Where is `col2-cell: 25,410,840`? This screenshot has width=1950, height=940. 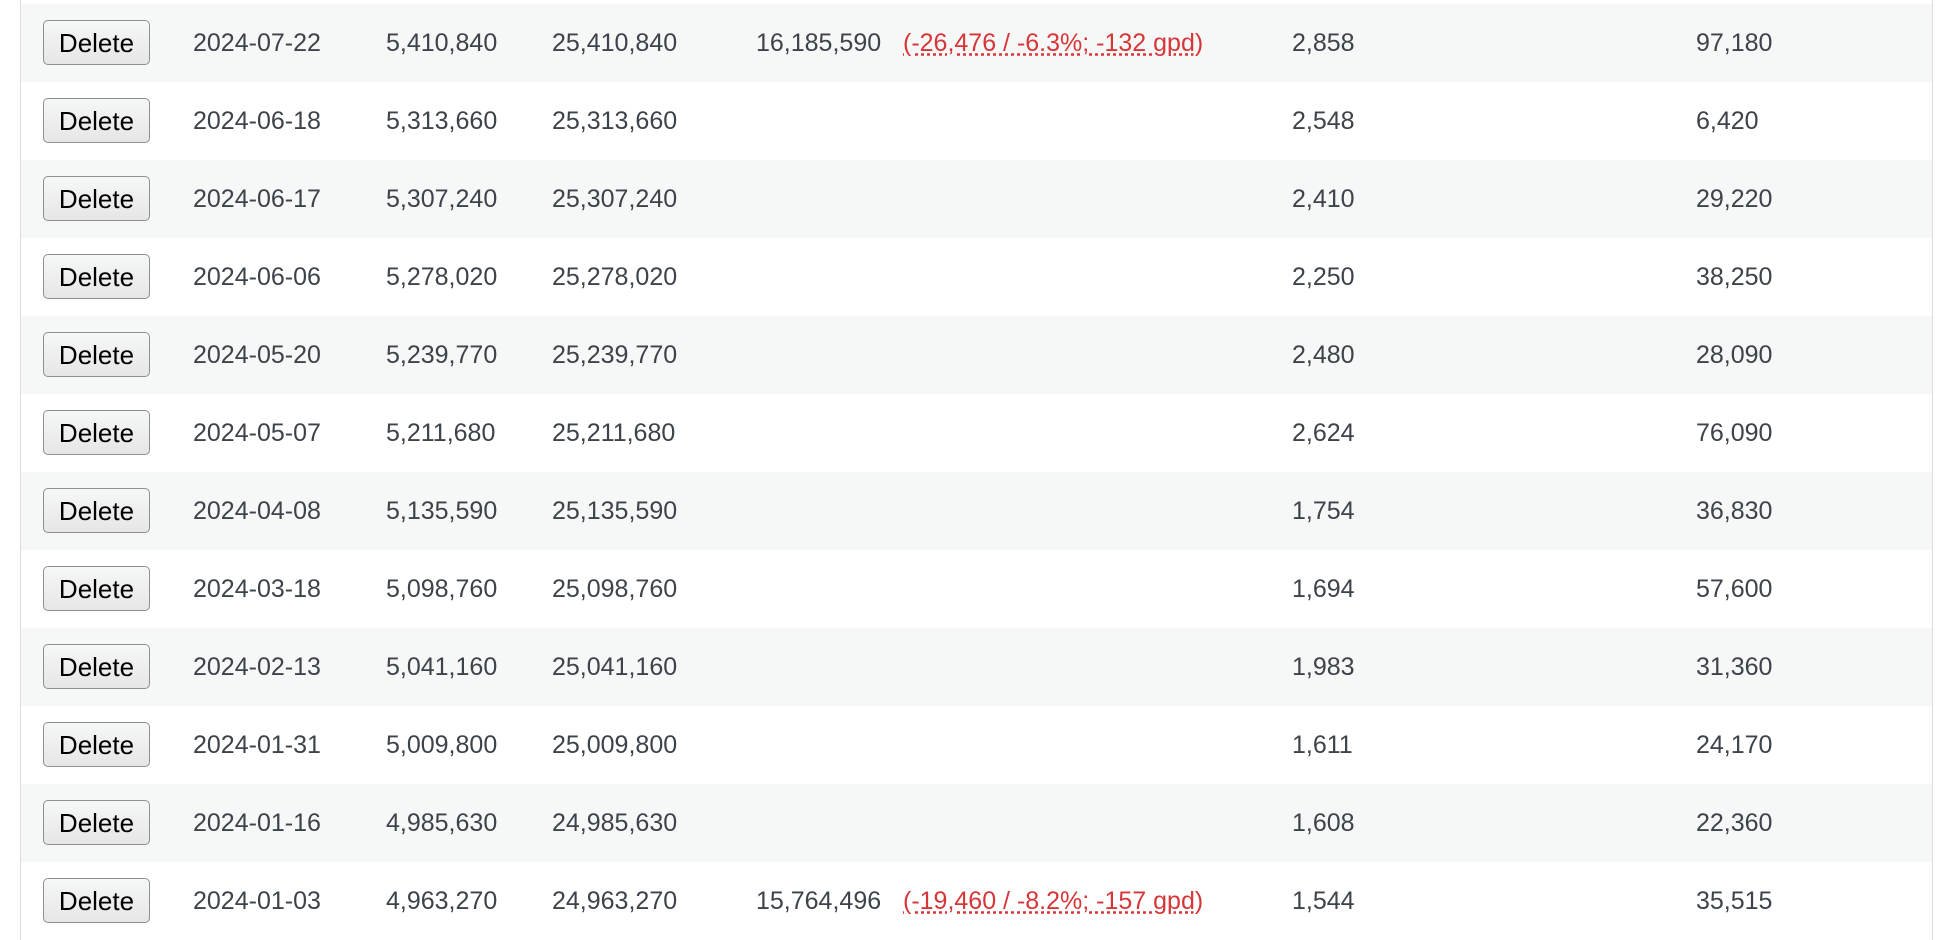 col2-cell: 25,410,840 is located at coordinates (614, 43).